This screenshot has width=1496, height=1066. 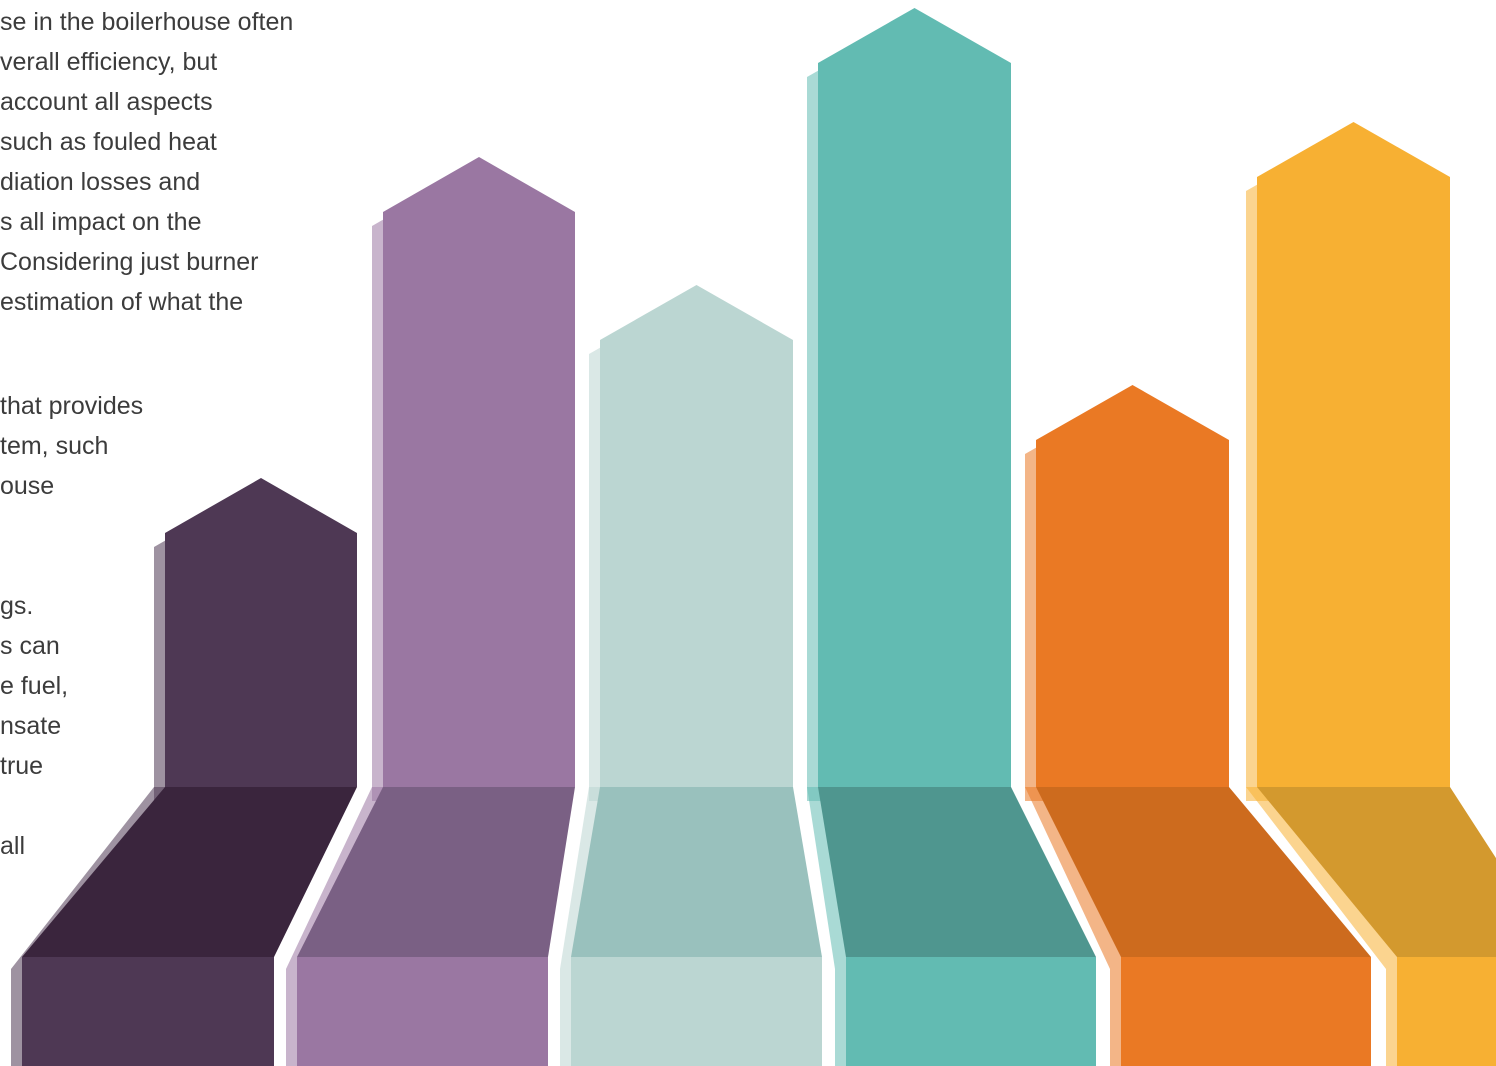 I want to click on text-line: Considering just burner, so click(x=129, y=262).